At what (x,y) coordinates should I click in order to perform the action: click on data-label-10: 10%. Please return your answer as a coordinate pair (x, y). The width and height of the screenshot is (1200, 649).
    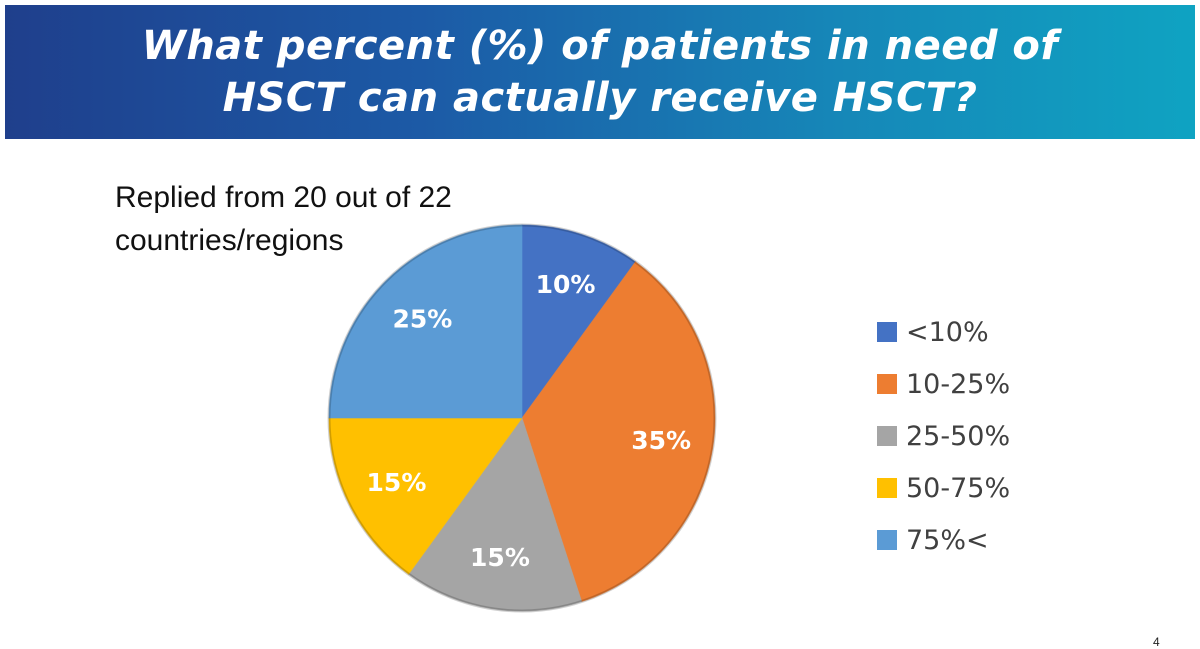
    Looking at the image, I should click on (566, 284).